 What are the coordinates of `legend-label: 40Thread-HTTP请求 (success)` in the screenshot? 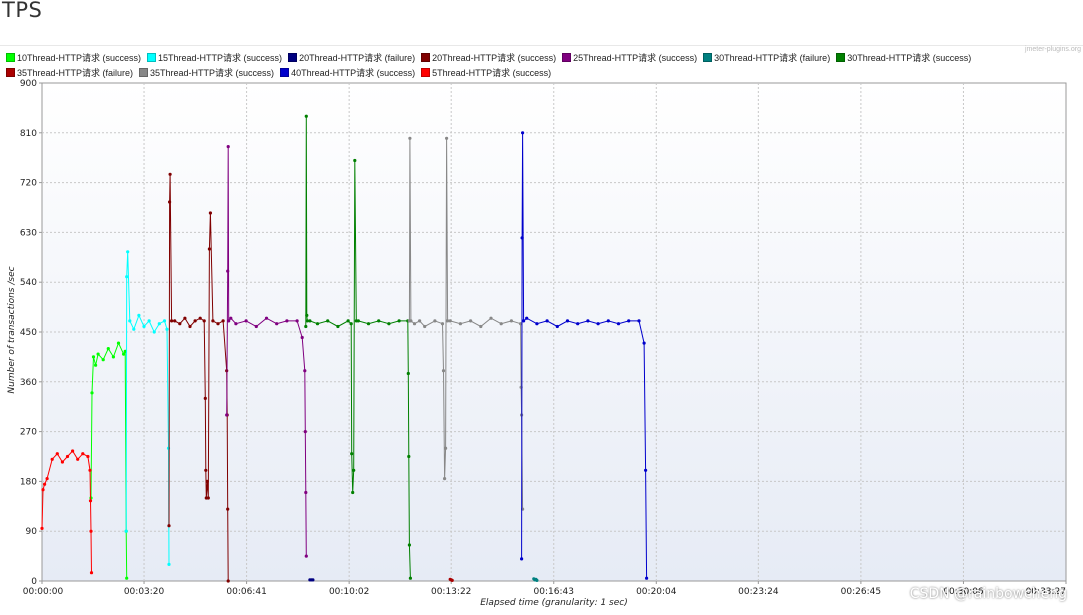 It's located at (353, 73).